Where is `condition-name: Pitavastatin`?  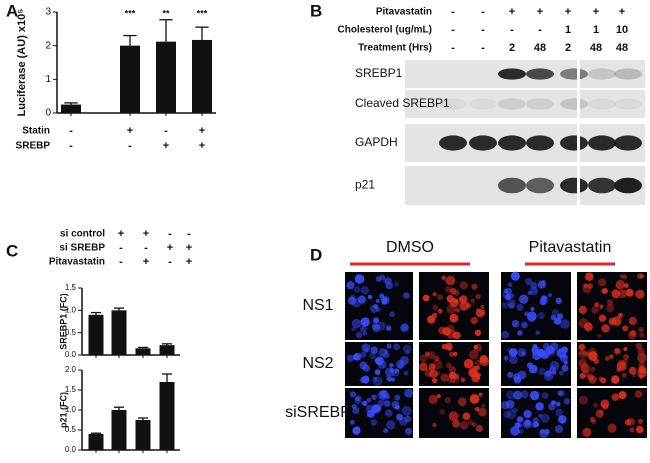 condition-name: Pitavastatin is located at coordinates (77, 262).